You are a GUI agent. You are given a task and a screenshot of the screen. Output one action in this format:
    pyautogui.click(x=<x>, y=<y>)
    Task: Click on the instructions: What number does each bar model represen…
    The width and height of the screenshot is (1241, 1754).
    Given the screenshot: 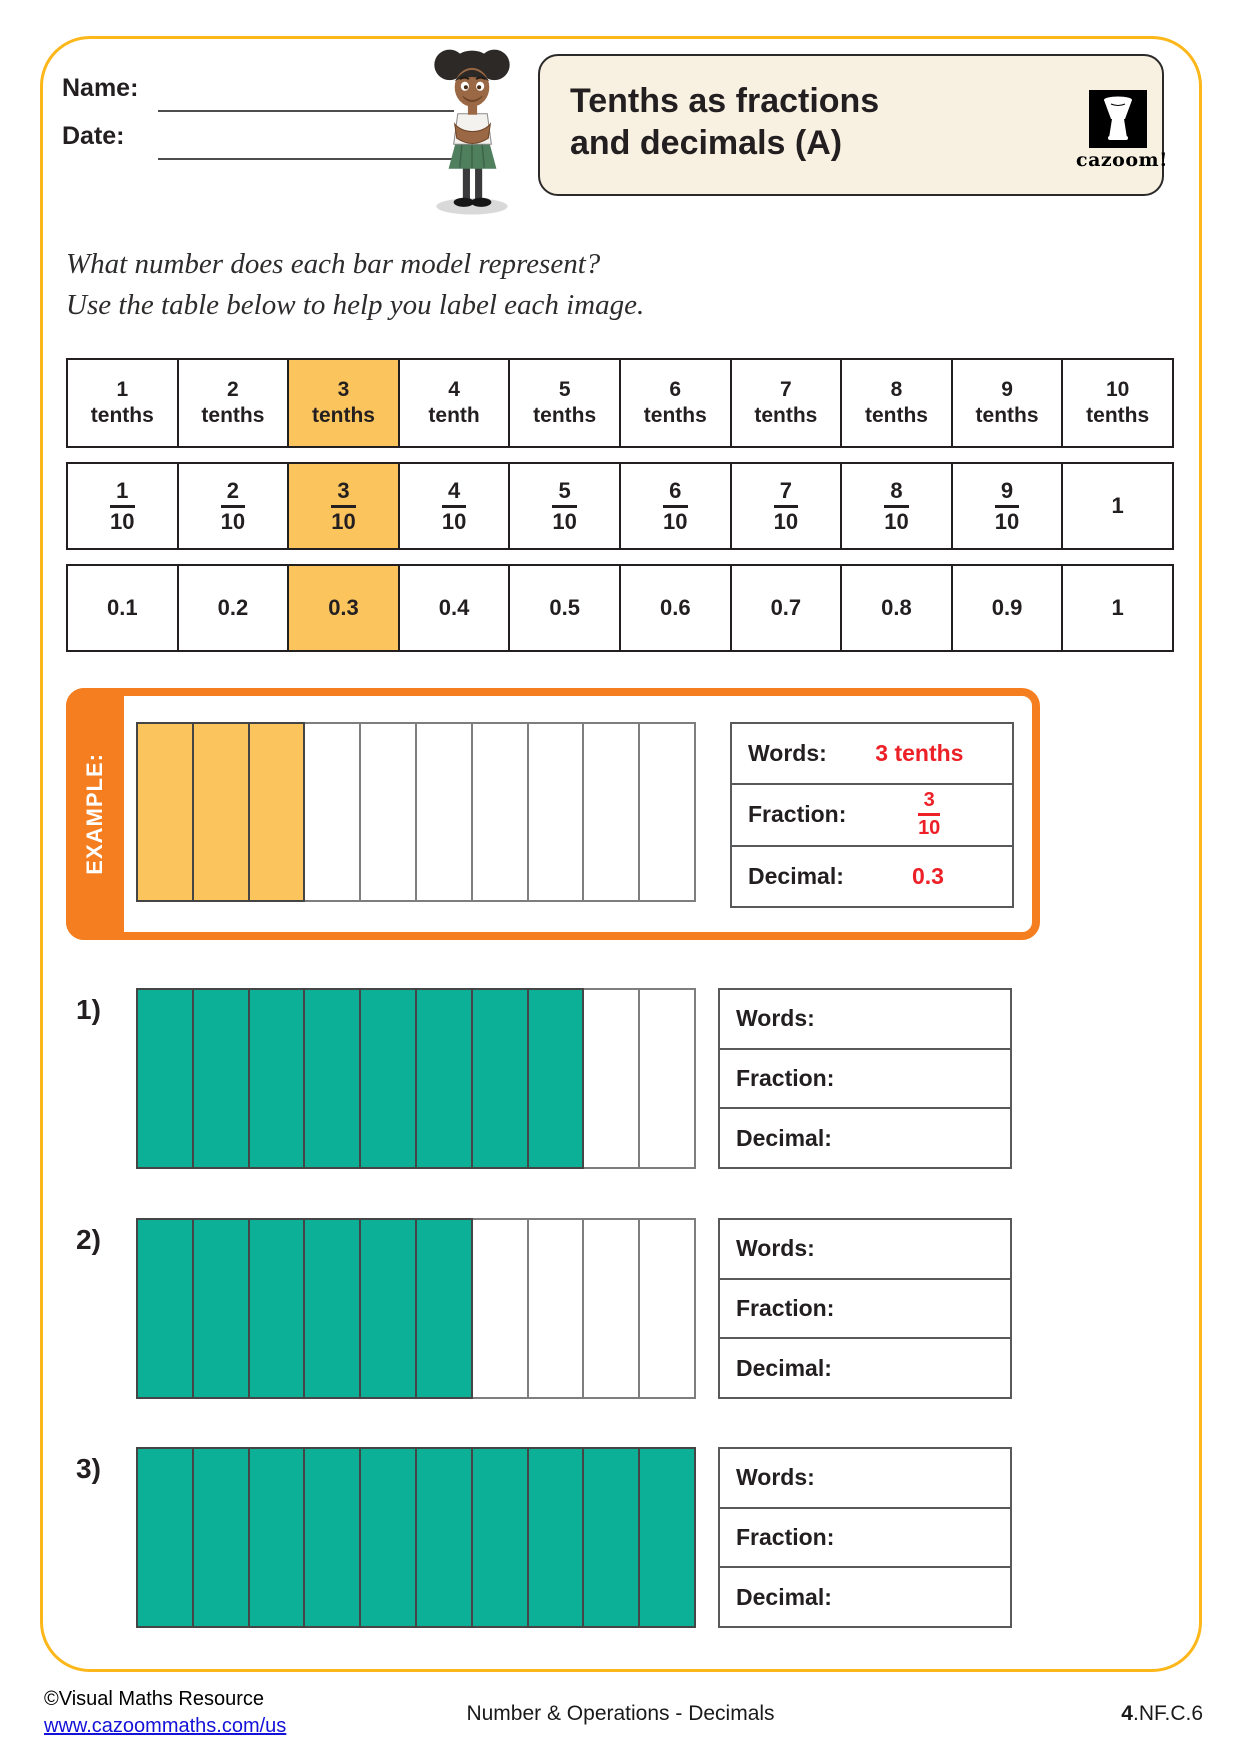 What is the action you would take?
    pyautogui.click(x=516, y=285)
    